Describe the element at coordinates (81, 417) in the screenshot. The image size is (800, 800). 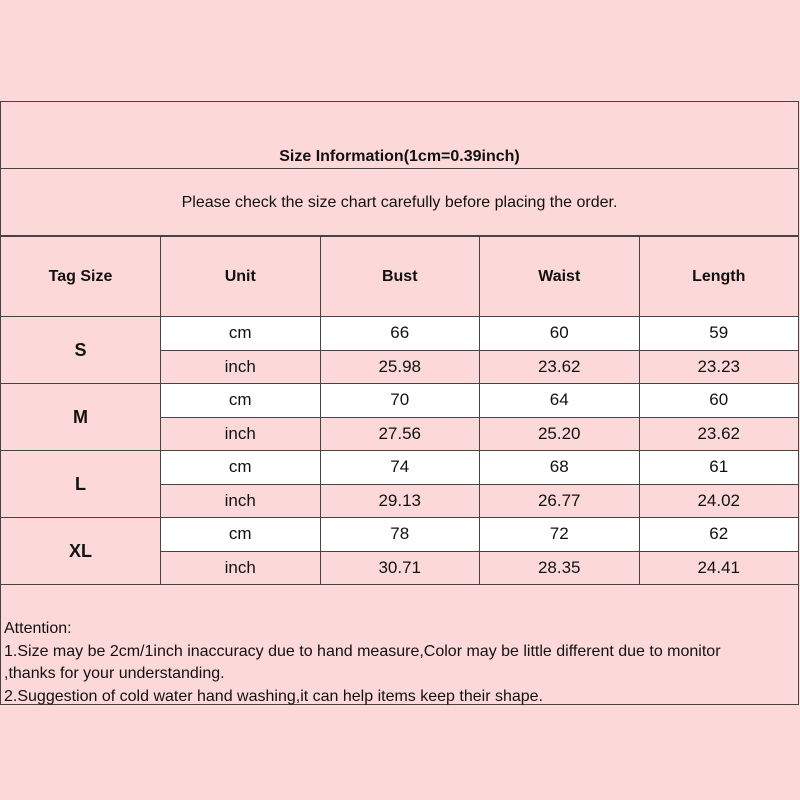
I see `tag-size-cell: M` at that location.